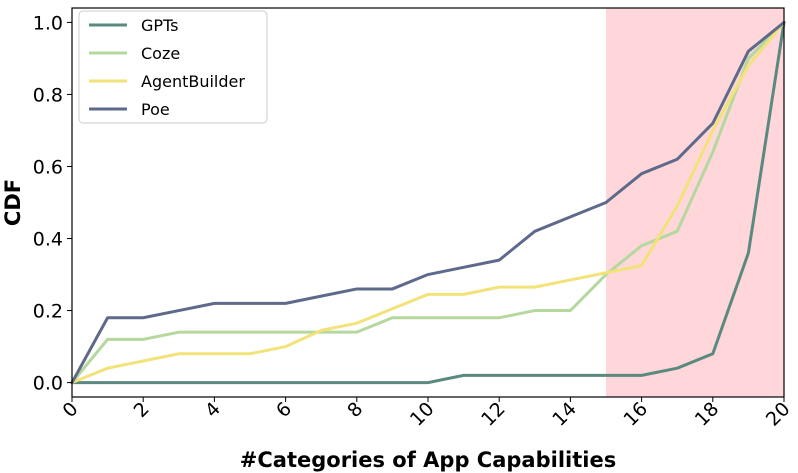  Describe the element at coordinates (635, 414) in the screenshot. I see `x-tick-label: 16` at that location.